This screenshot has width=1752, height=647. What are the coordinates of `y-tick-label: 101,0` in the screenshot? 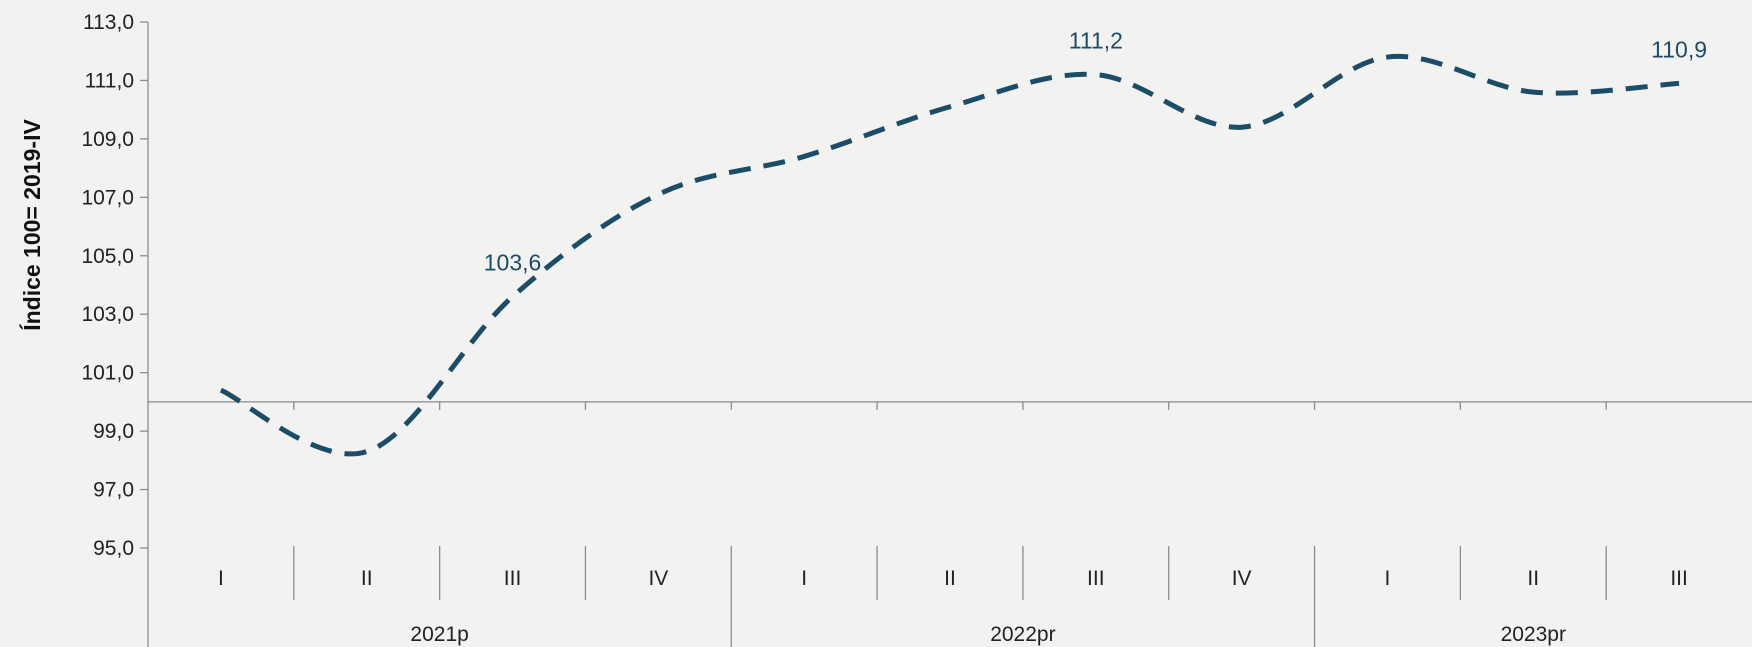 It's located at (107, 373).